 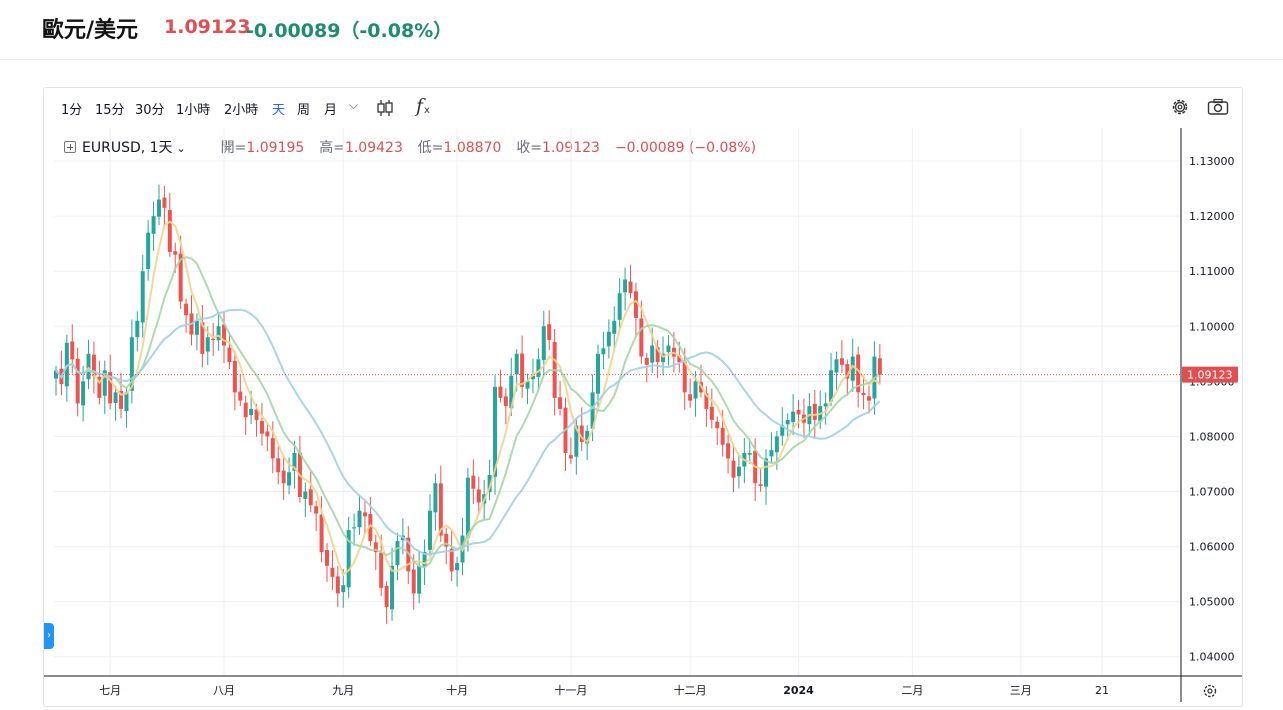 I want to click on y-tick-label: 1.12000, so click(x=1212, y=216).